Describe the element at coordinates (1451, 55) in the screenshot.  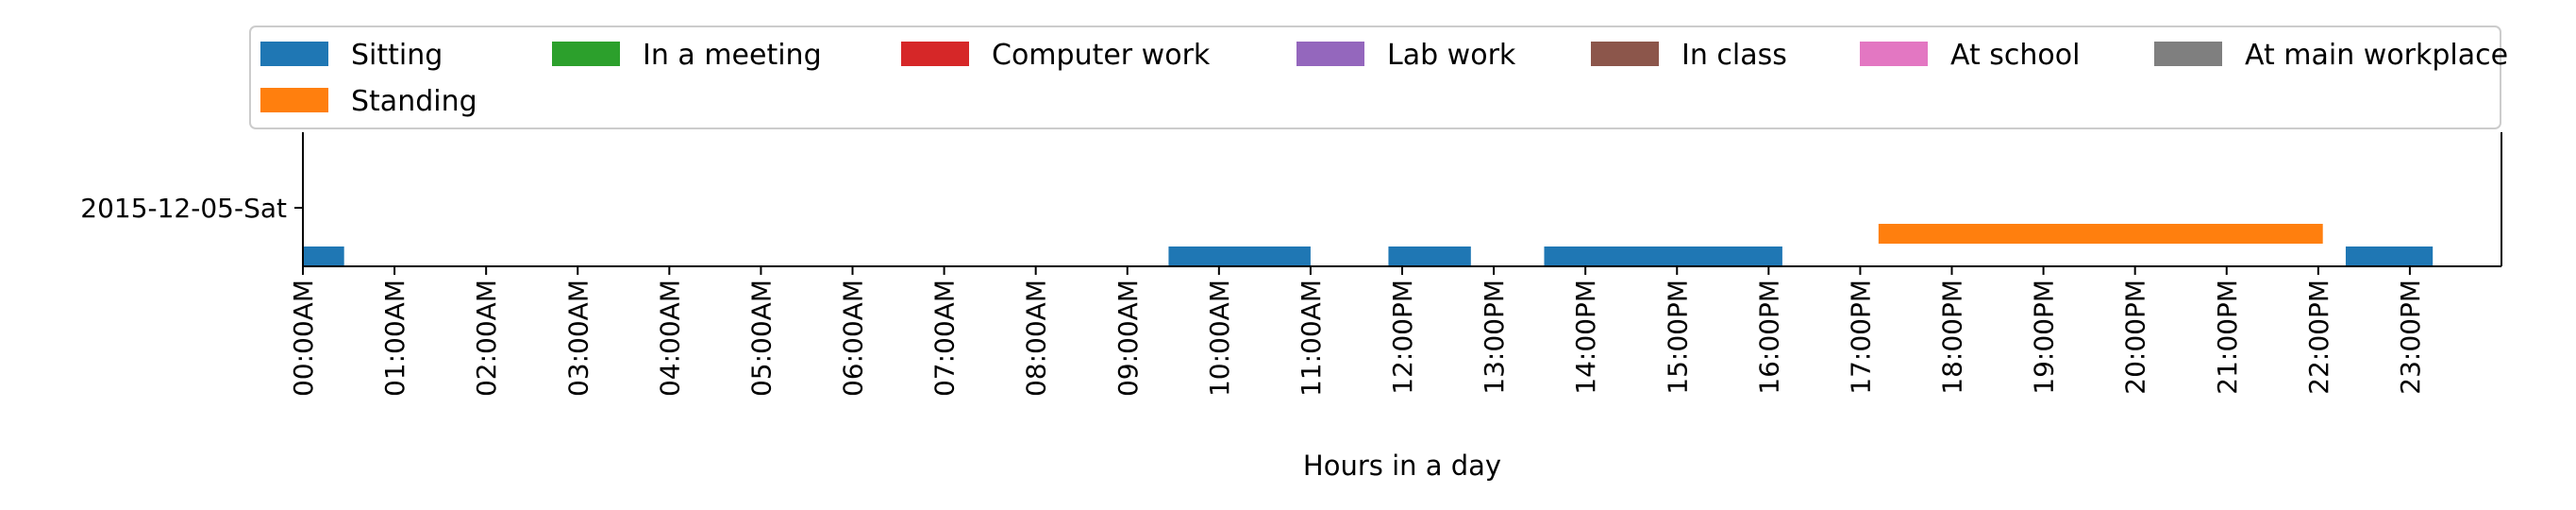
I see `legend-label: Lab work` at that location.